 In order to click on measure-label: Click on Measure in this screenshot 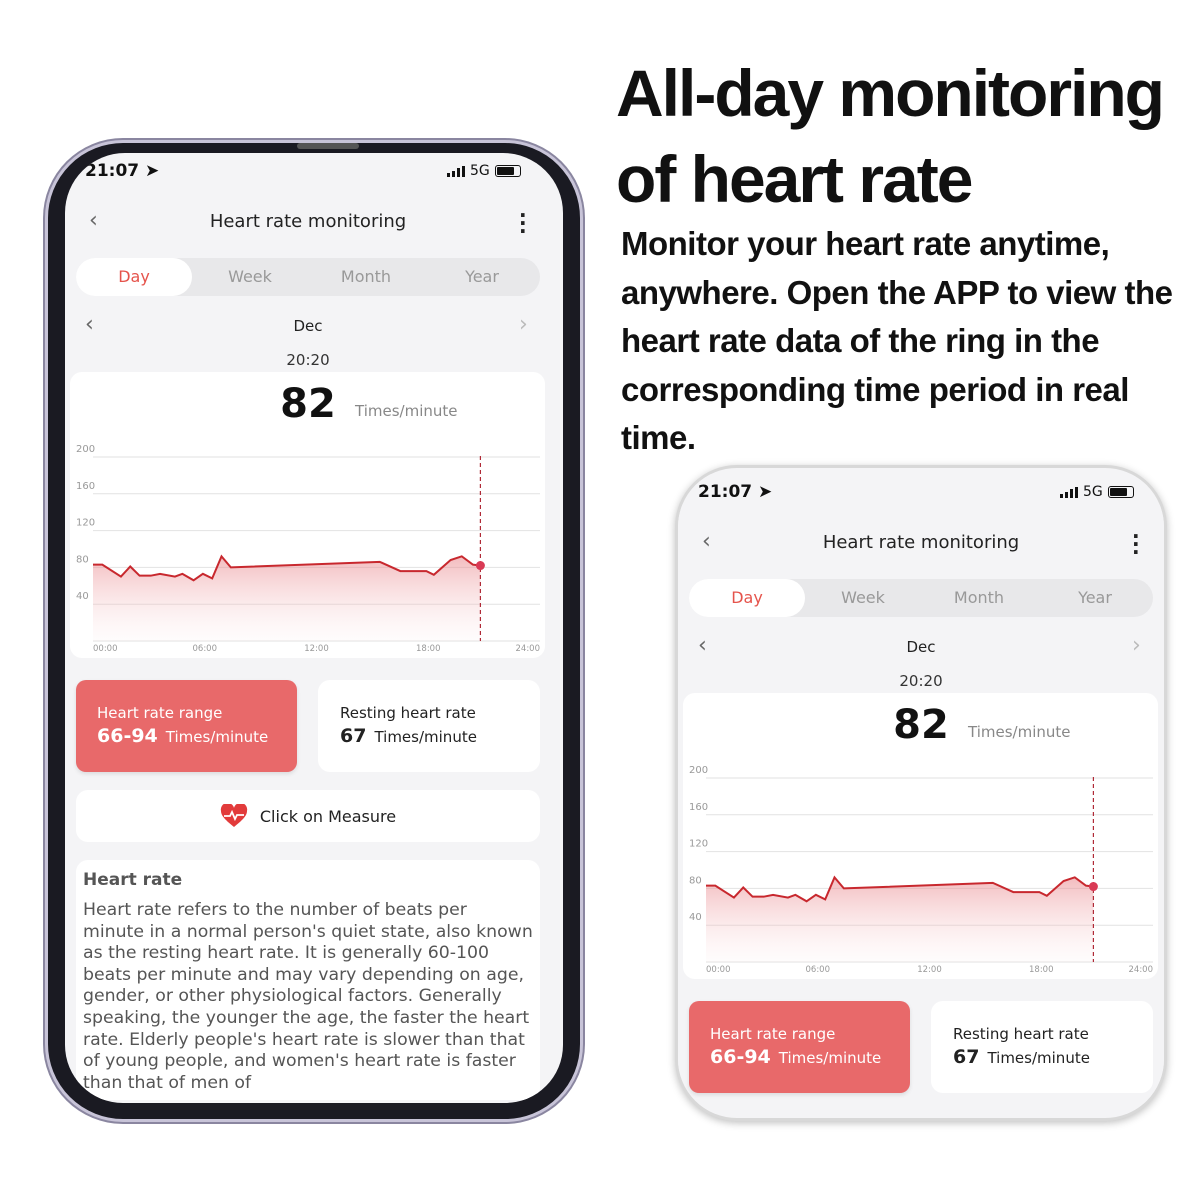, I will do `click(328, 816)`.